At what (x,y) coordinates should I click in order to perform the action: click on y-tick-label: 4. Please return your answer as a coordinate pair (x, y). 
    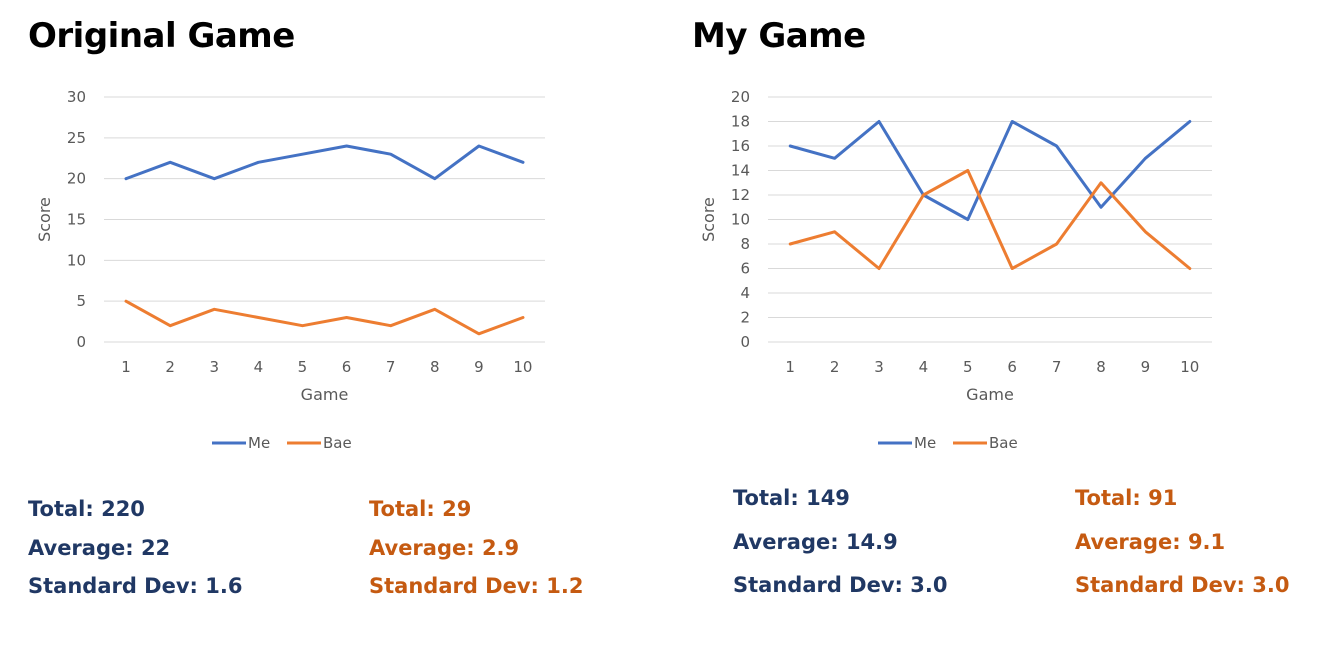
    Looking at the image, I should click on (745, 293).